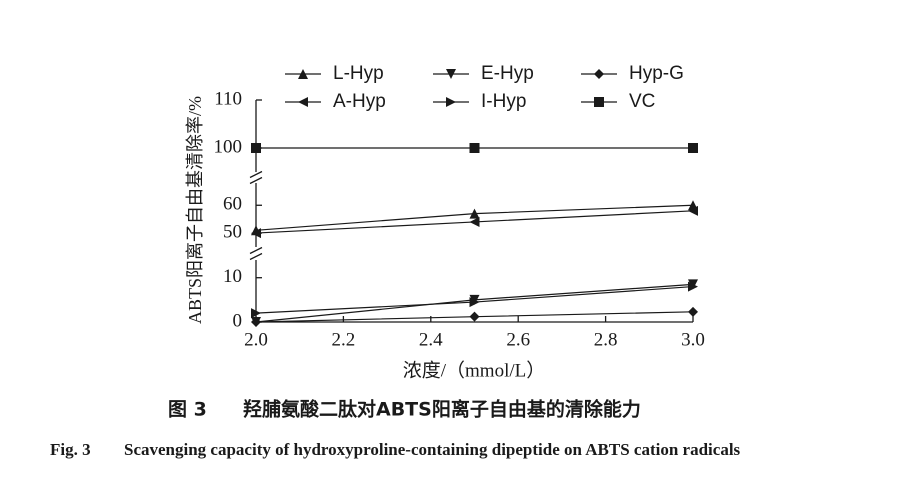 Image resolution: width=900 pixels, height=500 pixels. I want to click on legend-label: I-Hyp, so click(503, 101).